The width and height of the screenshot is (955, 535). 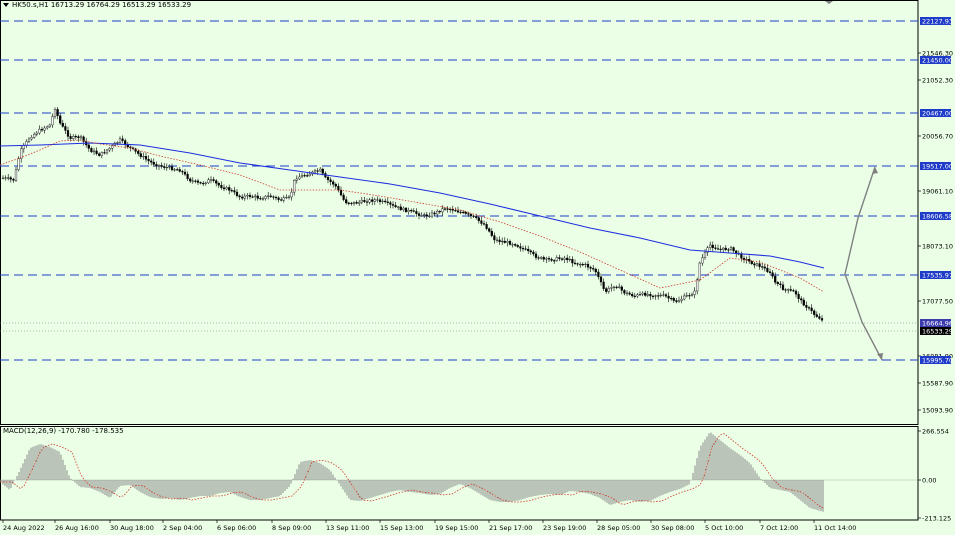 What do you see at coordinates (291, 528) in the screenshot?
I see `time-axis-label: 8 Sep 09:00` at bounding box center [291, 528].